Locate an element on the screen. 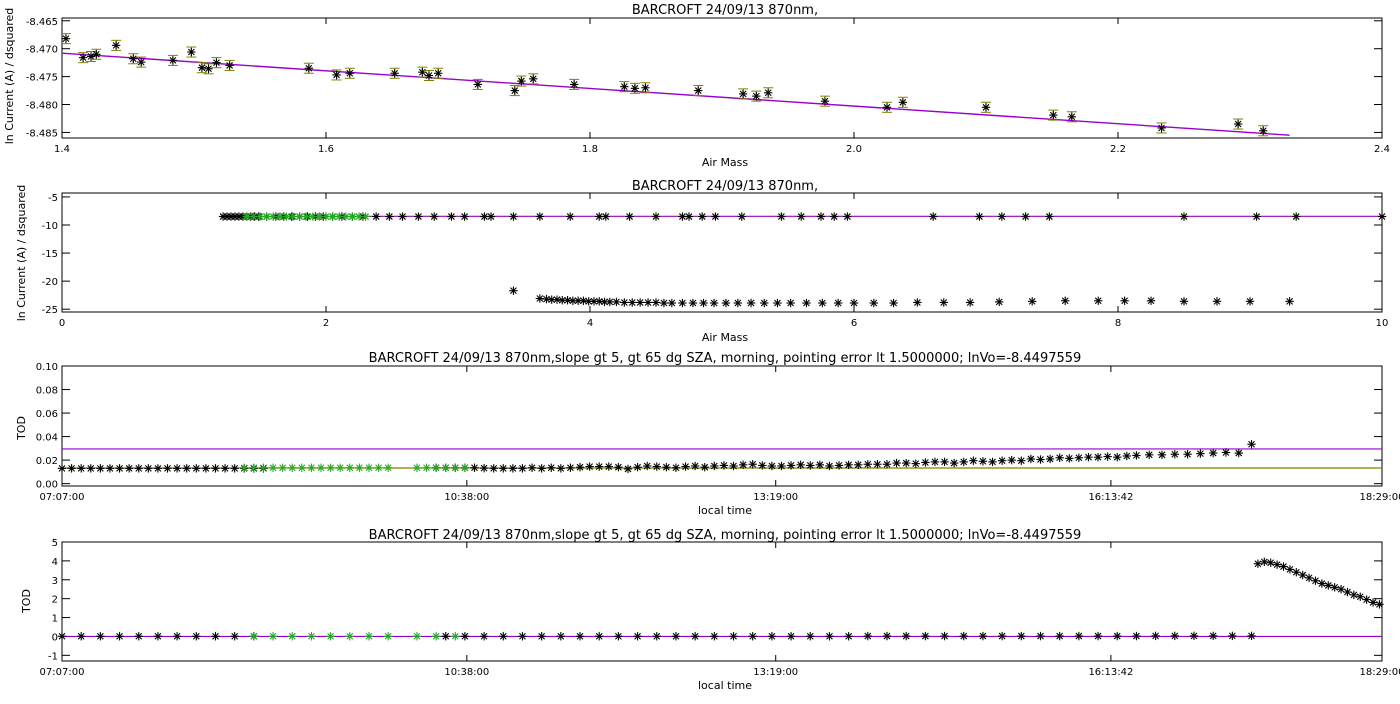 The image size is (1400, 704). x-tick-label: 8 is located at coordinates (1118, 323).